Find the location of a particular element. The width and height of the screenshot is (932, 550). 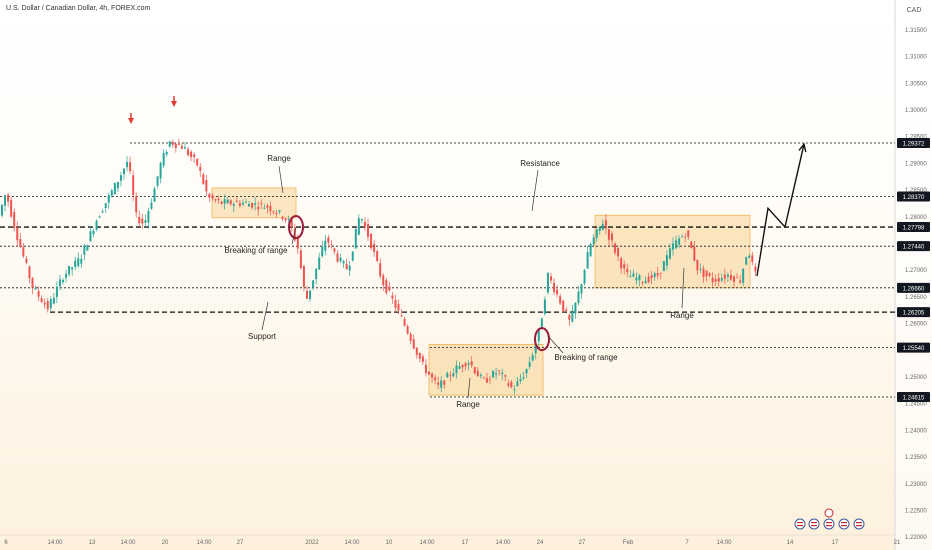

y-tick-label: 1.28000 is located at coordinates (916, 218).